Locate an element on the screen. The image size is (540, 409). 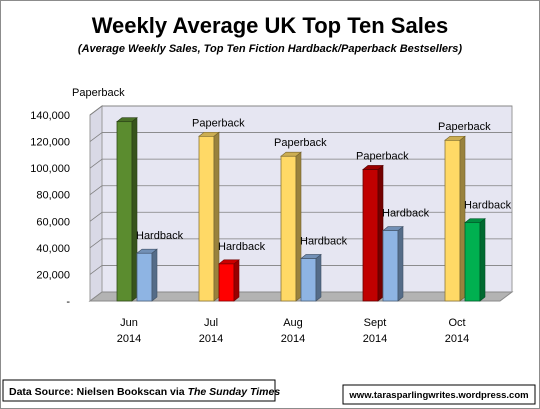
y-tick-label: 80,000 is located at coordinates (53, 196).